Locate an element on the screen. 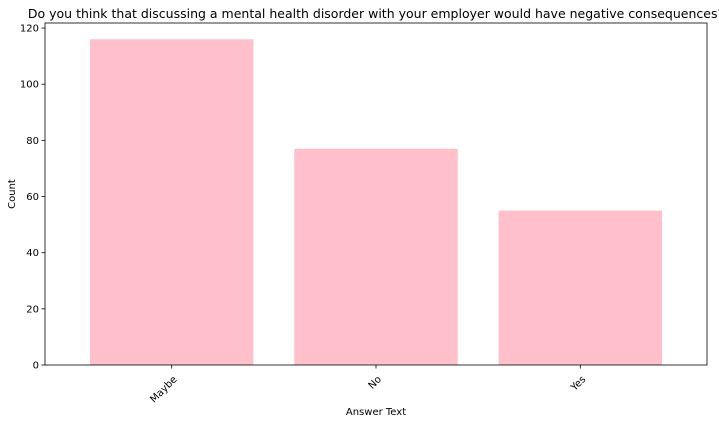 The height and width of the screenshot is (424, 719). y-tick-label: 120 is located at coordinates (29, 29).